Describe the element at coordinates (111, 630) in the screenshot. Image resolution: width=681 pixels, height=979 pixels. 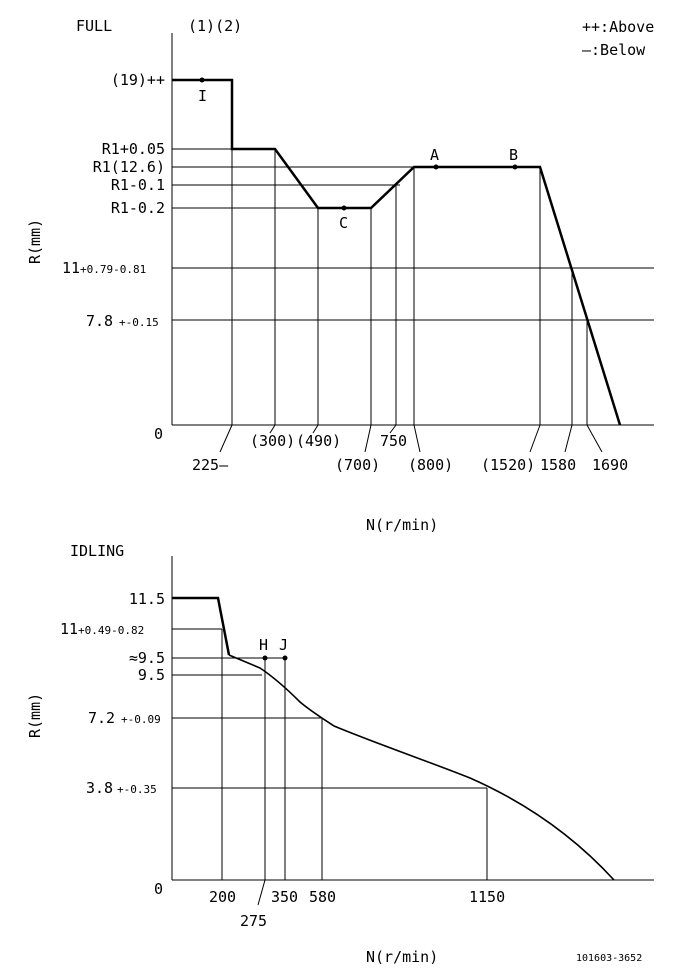
I see `ylabel-11-idle-tol: +0.49-0.82` at that location.